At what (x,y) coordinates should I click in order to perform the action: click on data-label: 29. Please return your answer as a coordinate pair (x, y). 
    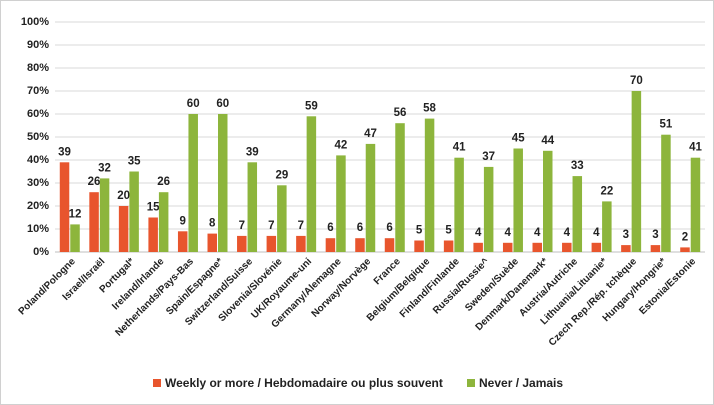
    Looking at the image, I should click on (281, 175).